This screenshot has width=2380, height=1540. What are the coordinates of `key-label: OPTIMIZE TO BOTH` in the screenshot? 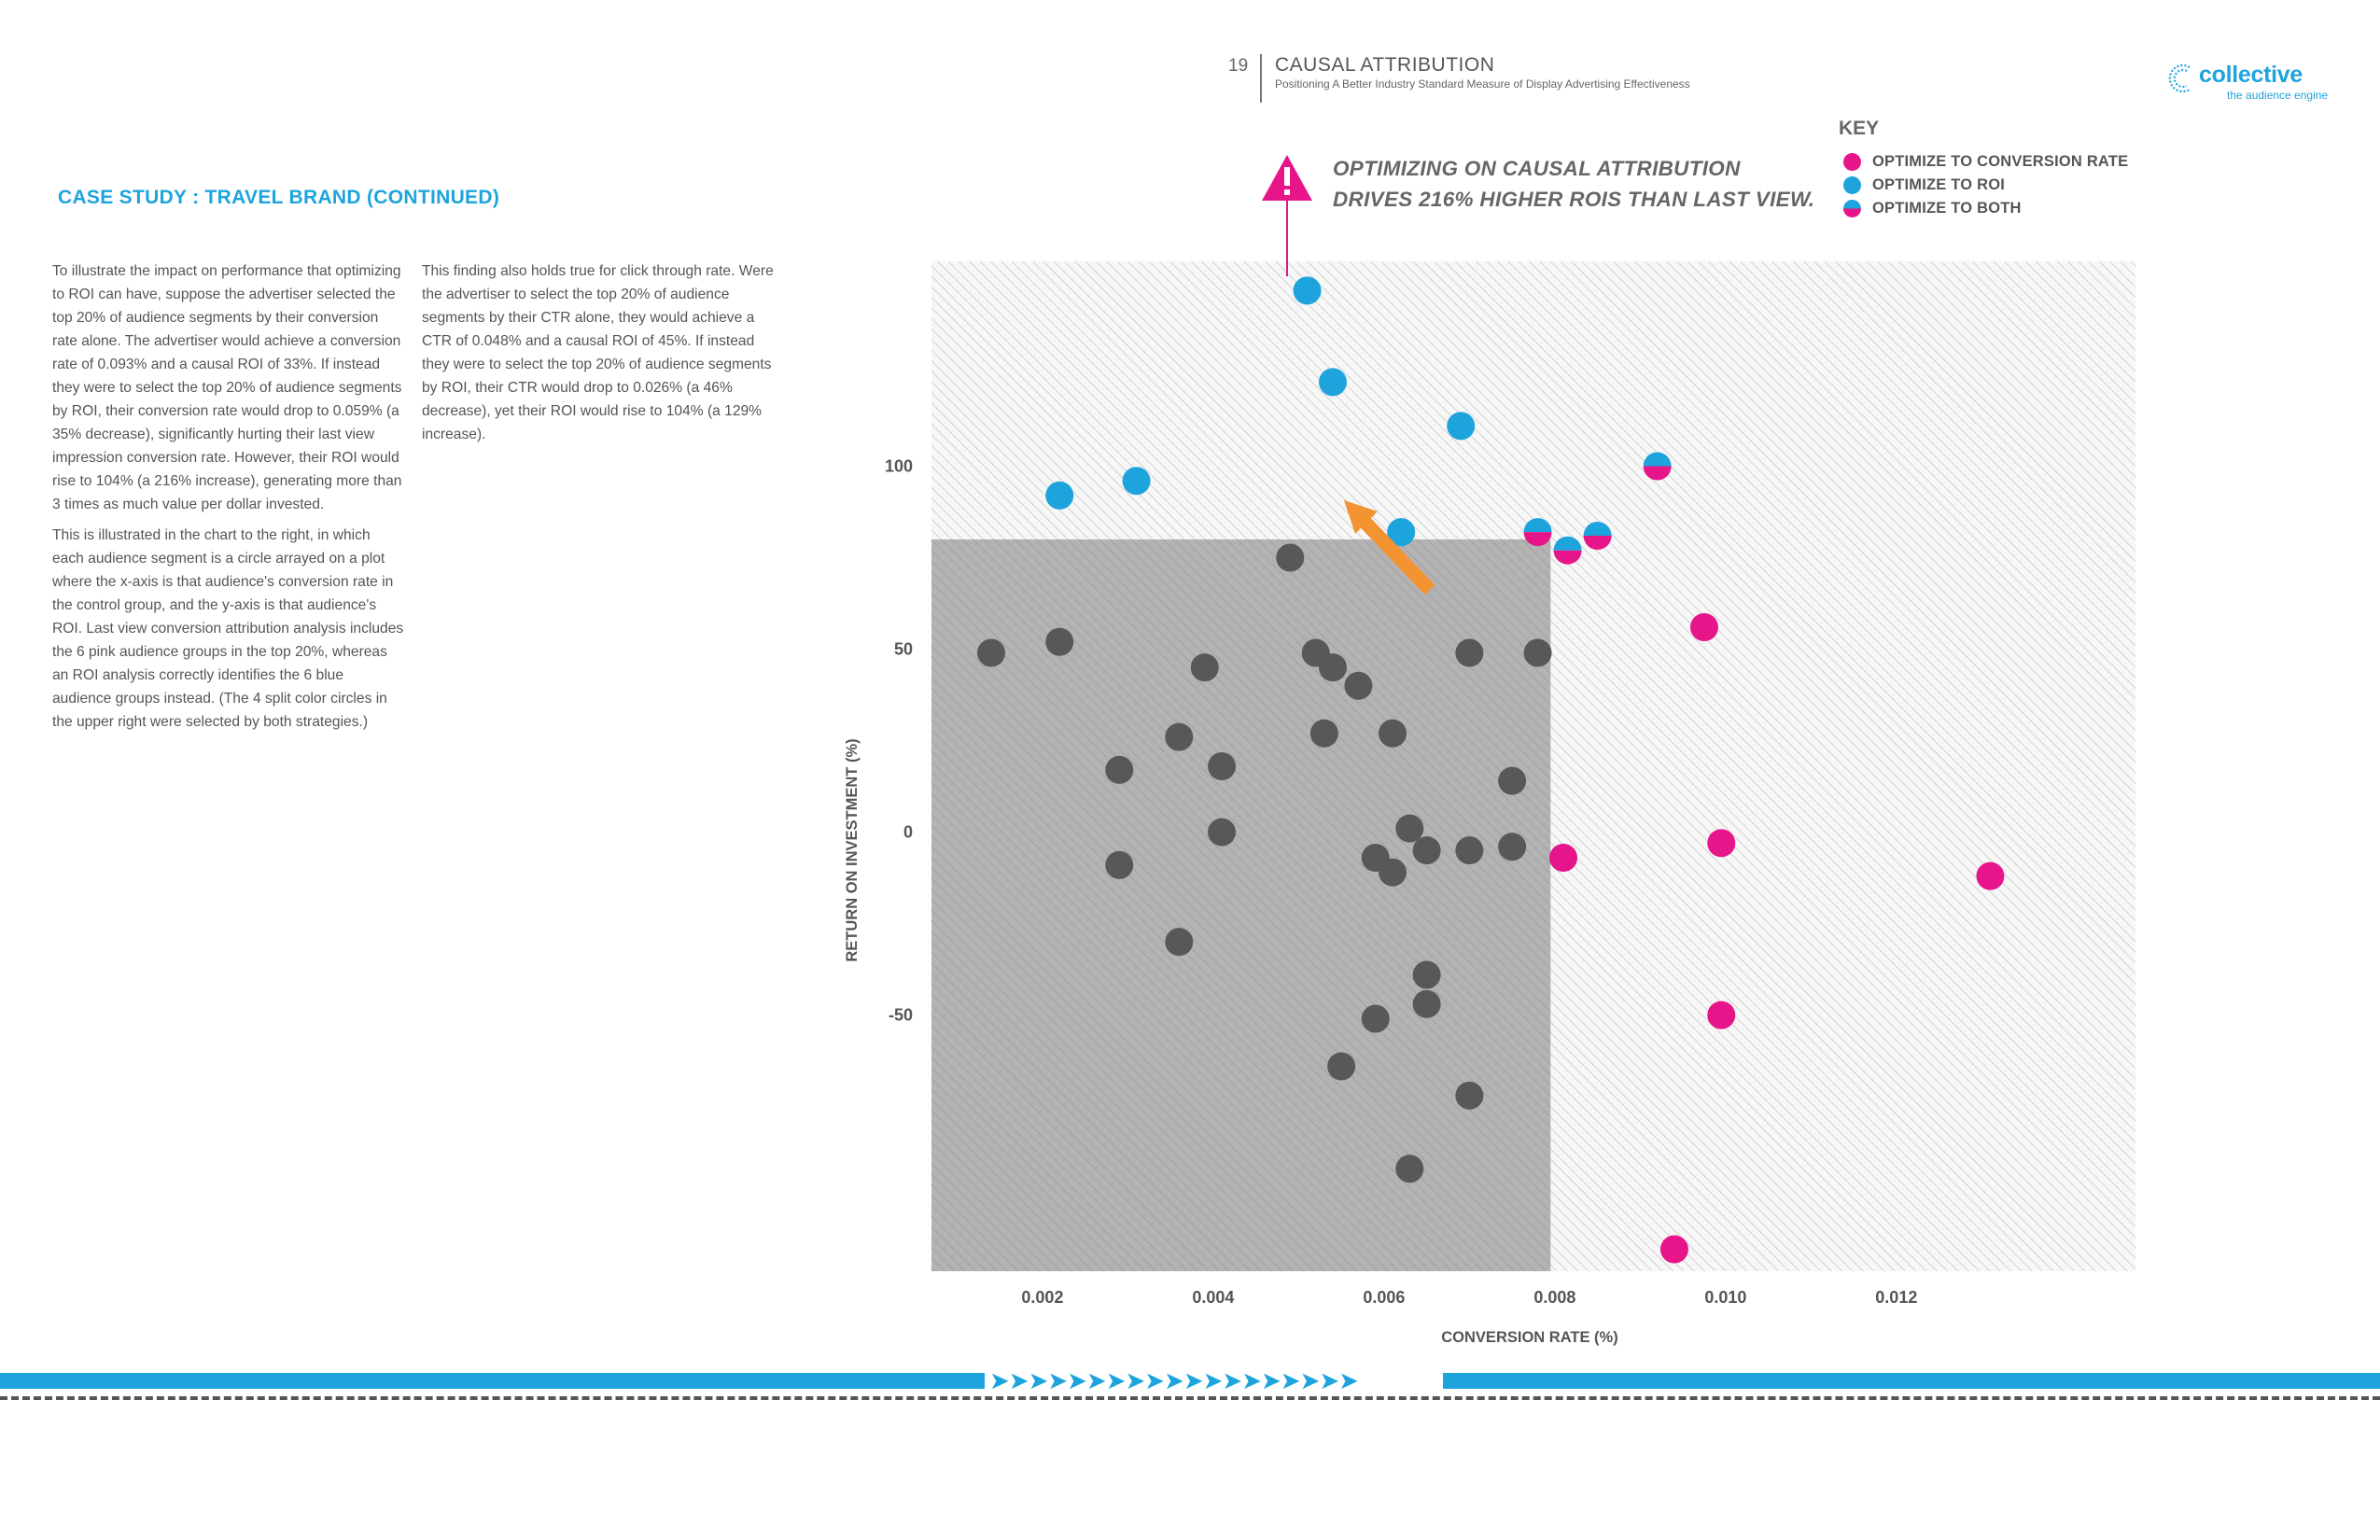 It's located at (1947, 208).